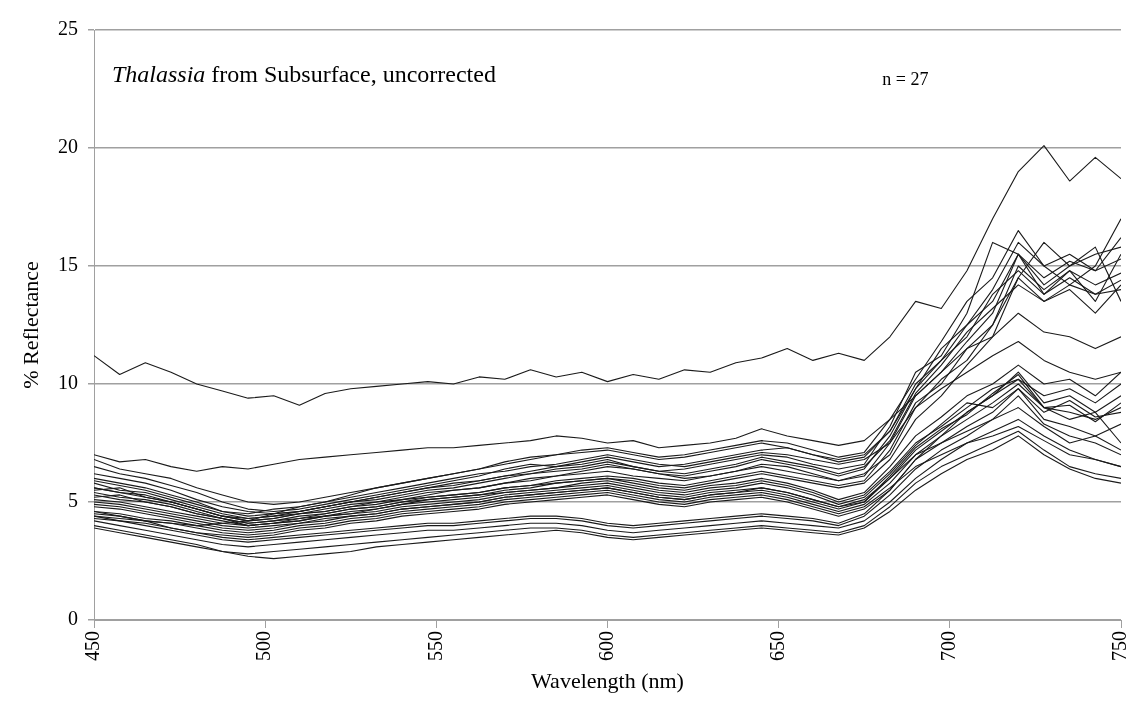  Describe the element at coordinates (68, 382) in the screenshot. I see `y-tick-label: 10` at that location.